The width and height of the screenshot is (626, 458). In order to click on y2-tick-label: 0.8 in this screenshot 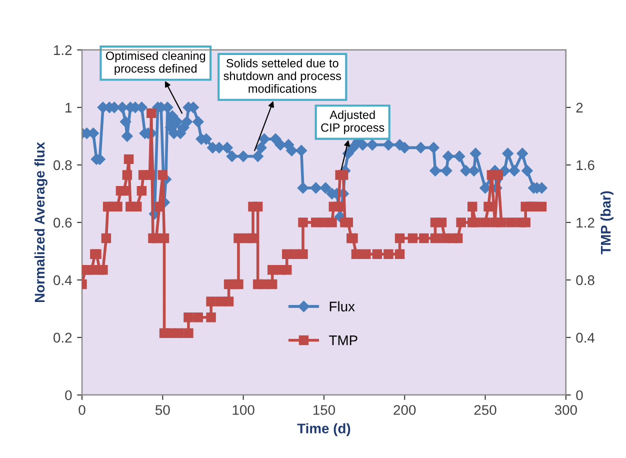, I will do `click(585, 280)`.